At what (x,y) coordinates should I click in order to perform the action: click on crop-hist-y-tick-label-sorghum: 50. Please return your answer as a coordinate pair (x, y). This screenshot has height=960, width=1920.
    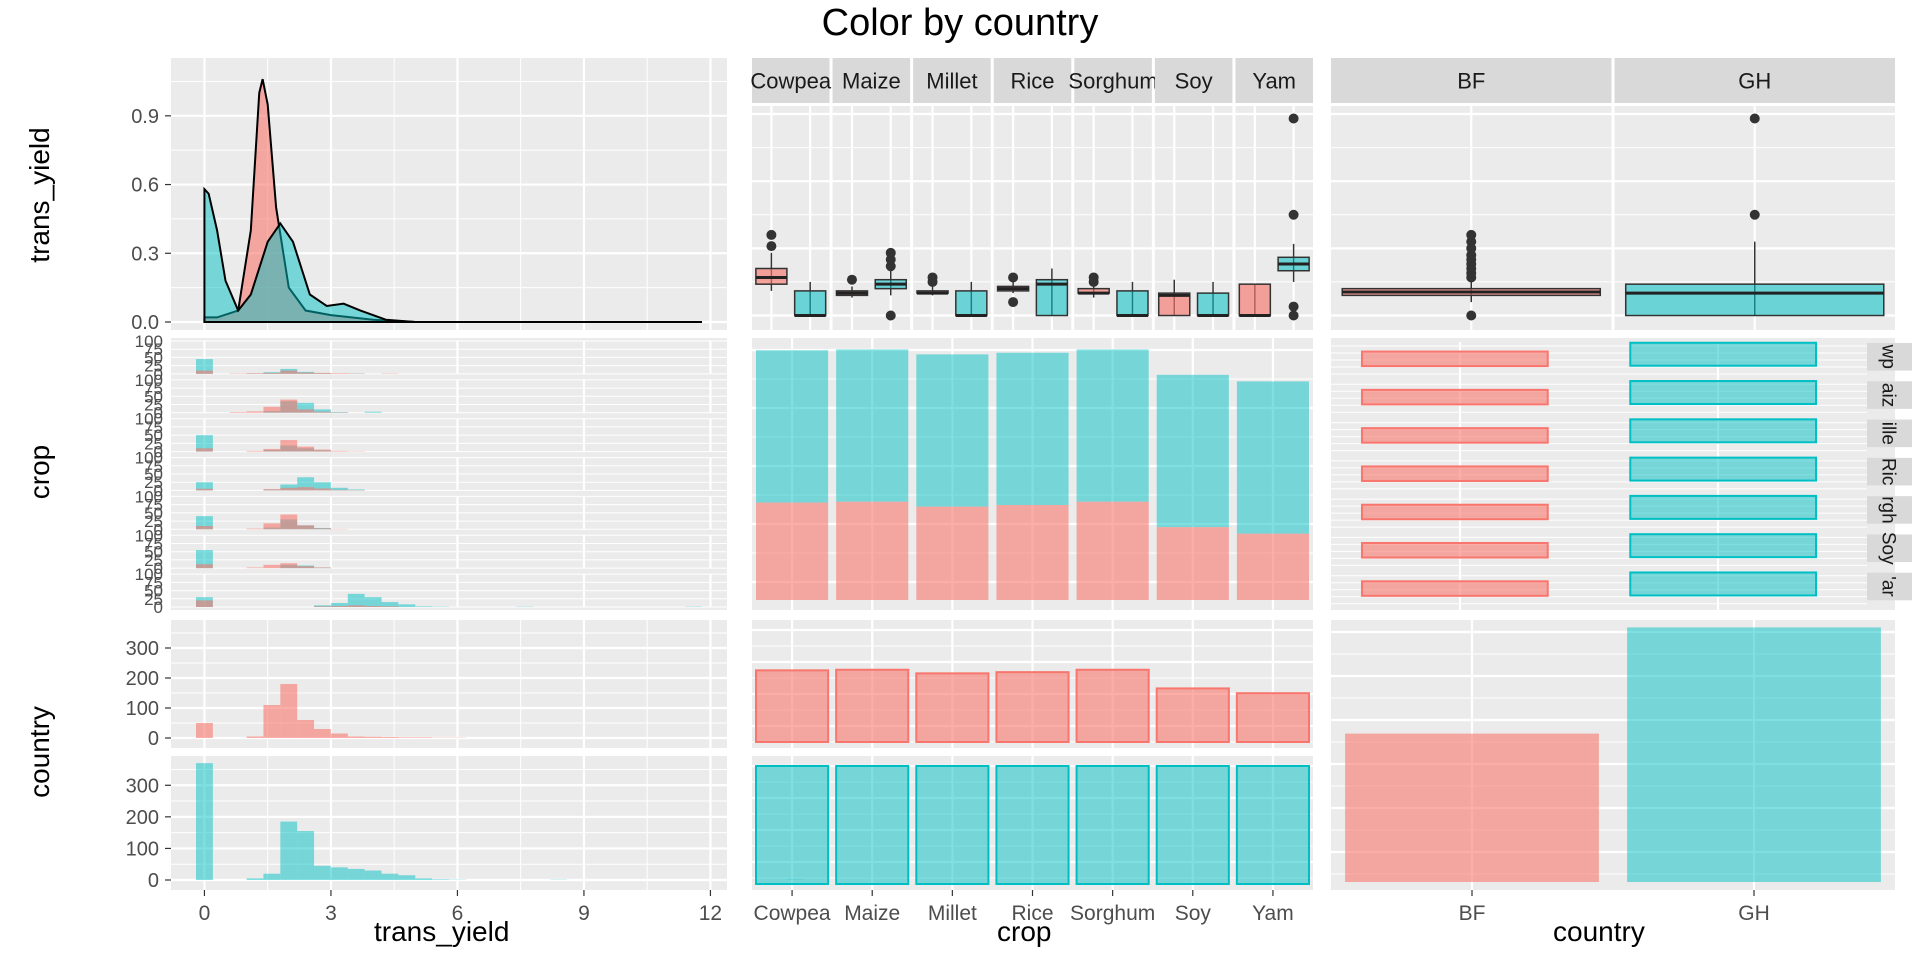
    Looking at the image, I should click on (153, 513).